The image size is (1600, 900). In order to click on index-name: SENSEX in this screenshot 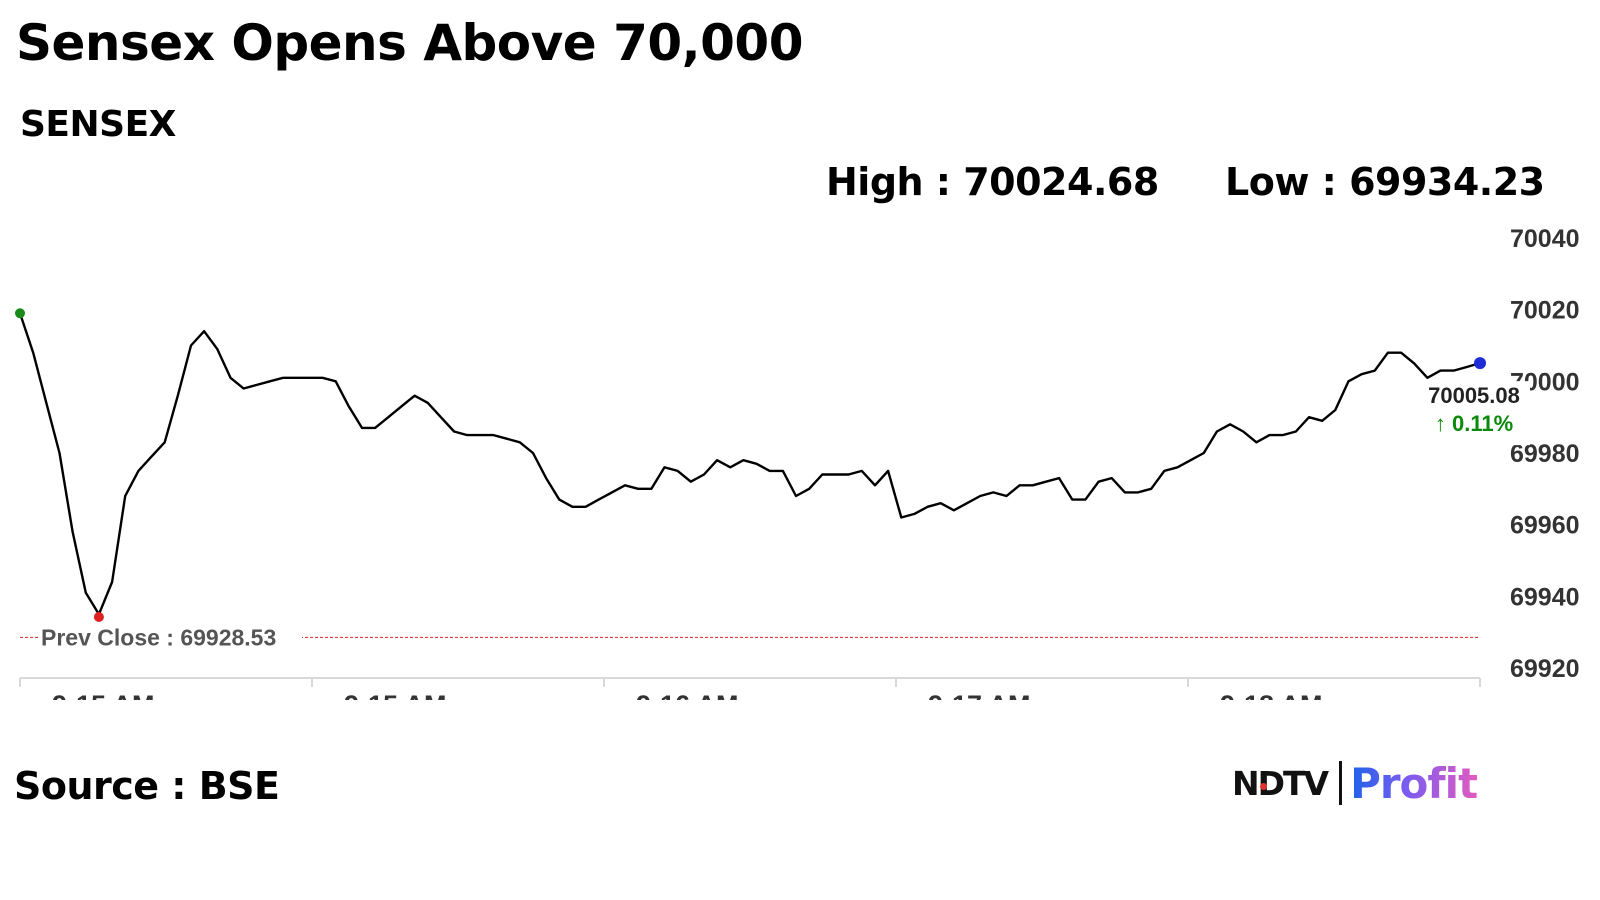, I will do `click(98, 124)`.